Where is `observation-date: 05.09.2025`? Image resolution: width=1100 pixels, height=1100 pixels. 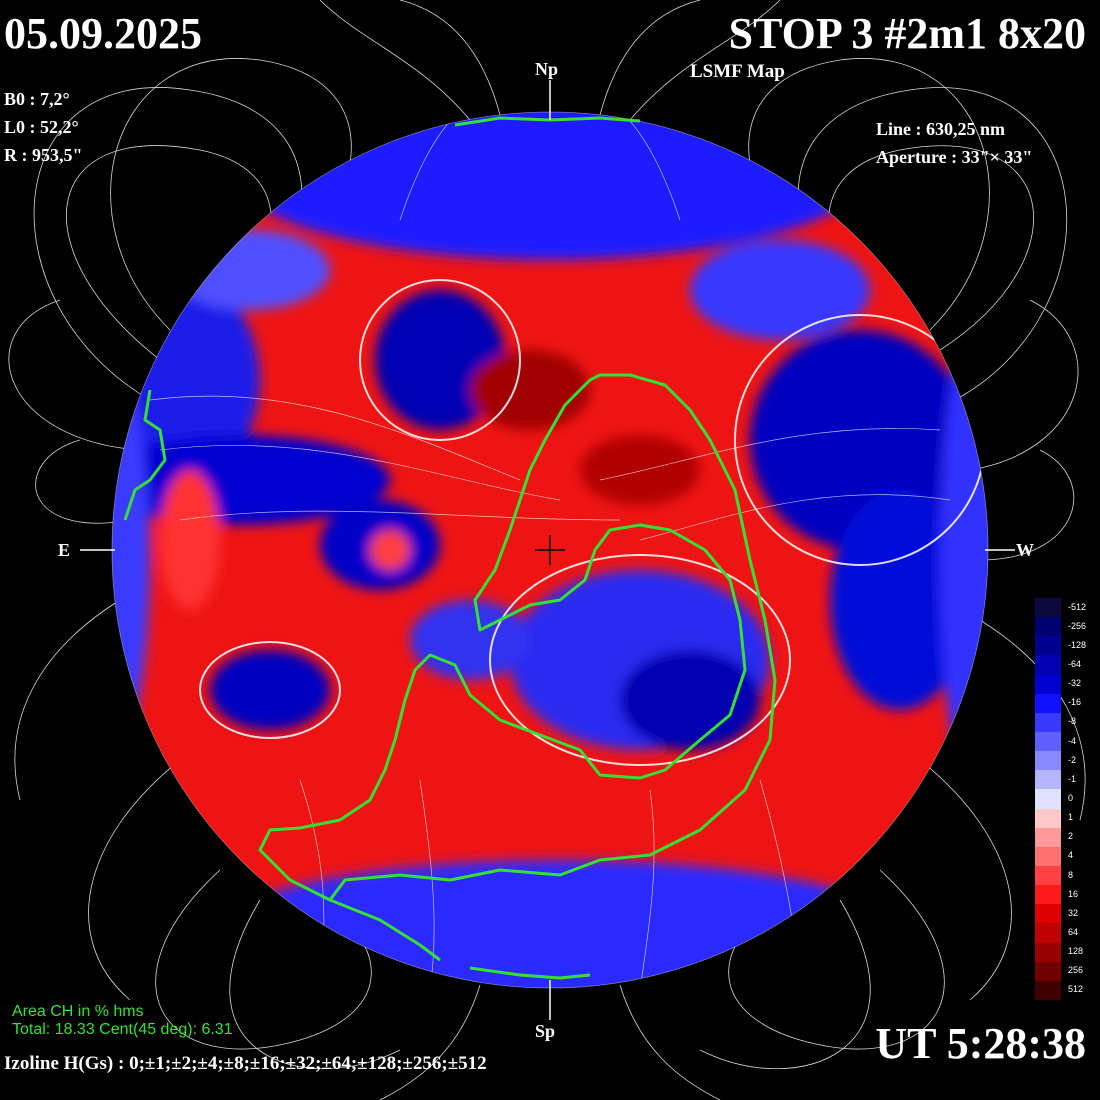
observation-date: 05.09.2025 is located at coordinates (103, 33).